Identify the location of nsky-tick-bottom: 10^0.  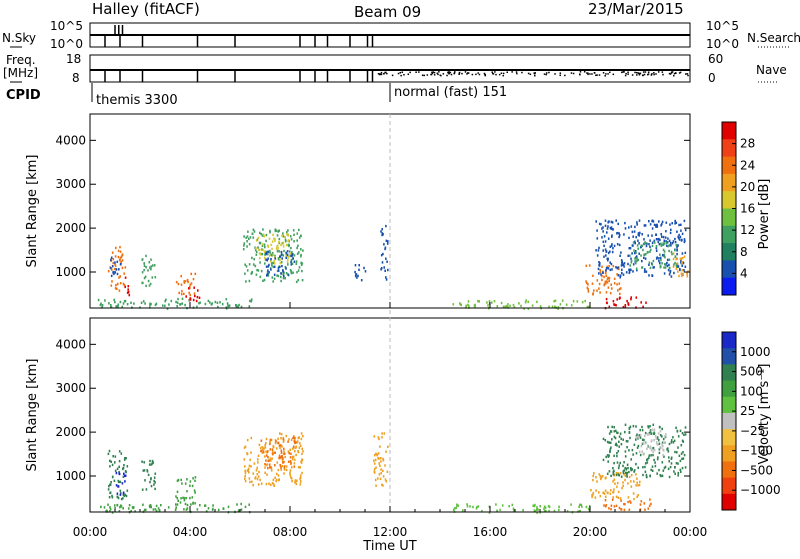
(66, 44).